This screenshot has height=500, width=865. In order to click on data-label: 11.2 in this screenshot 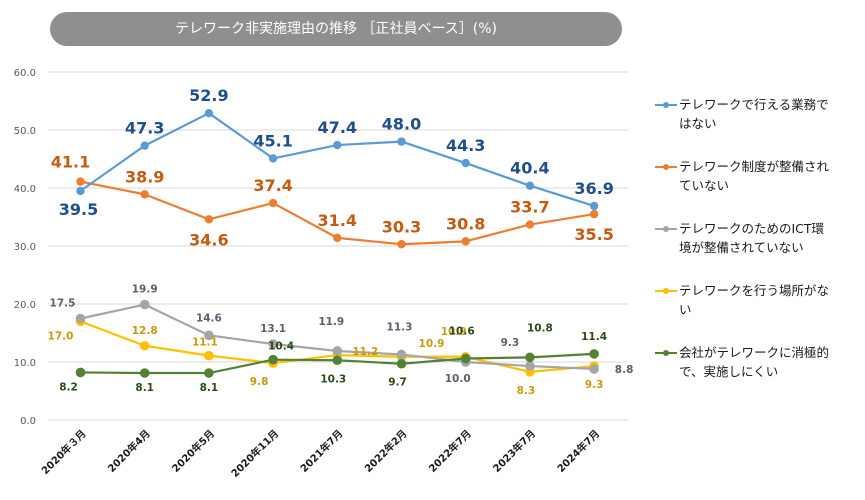, I will do `click(365, 352)`.